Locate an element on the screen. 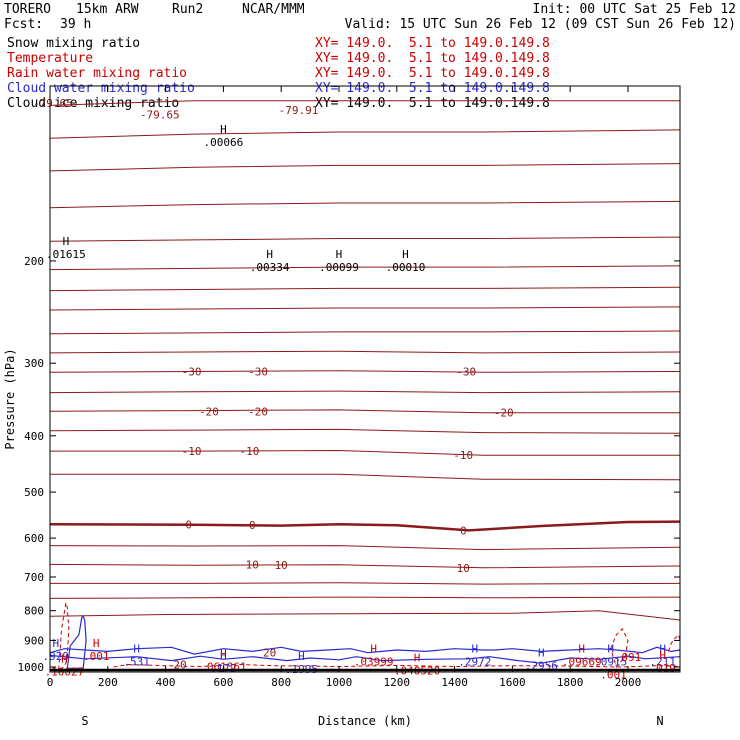 The height and width of the screenshot is (740, 740). model-name: TORERO is located at coordinates (27, 9).